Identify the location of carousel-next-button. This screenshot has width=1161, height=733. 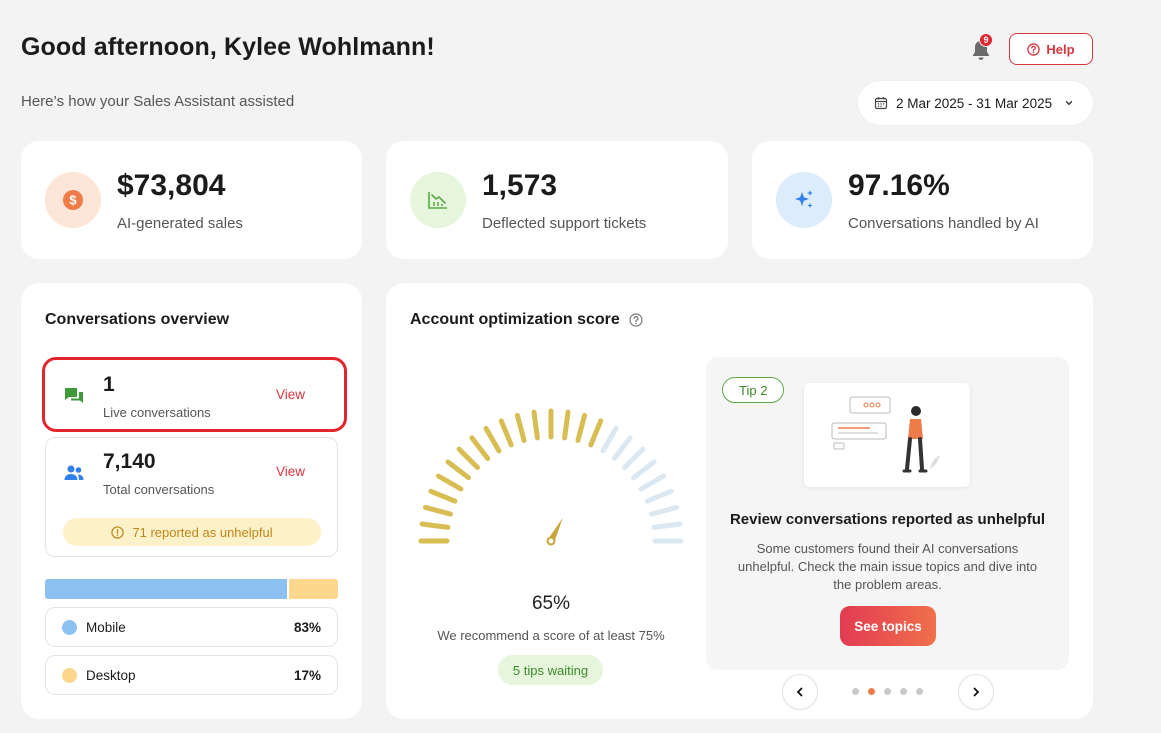
(976, 692).